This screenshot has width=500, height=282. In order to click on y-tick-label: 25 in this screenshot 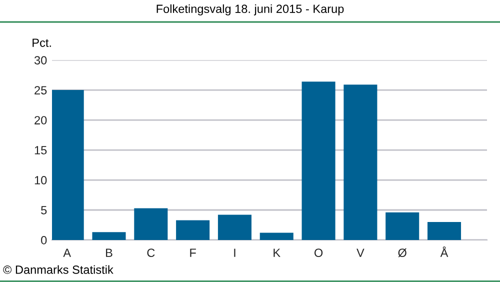, I will do `click(40, 90)`.